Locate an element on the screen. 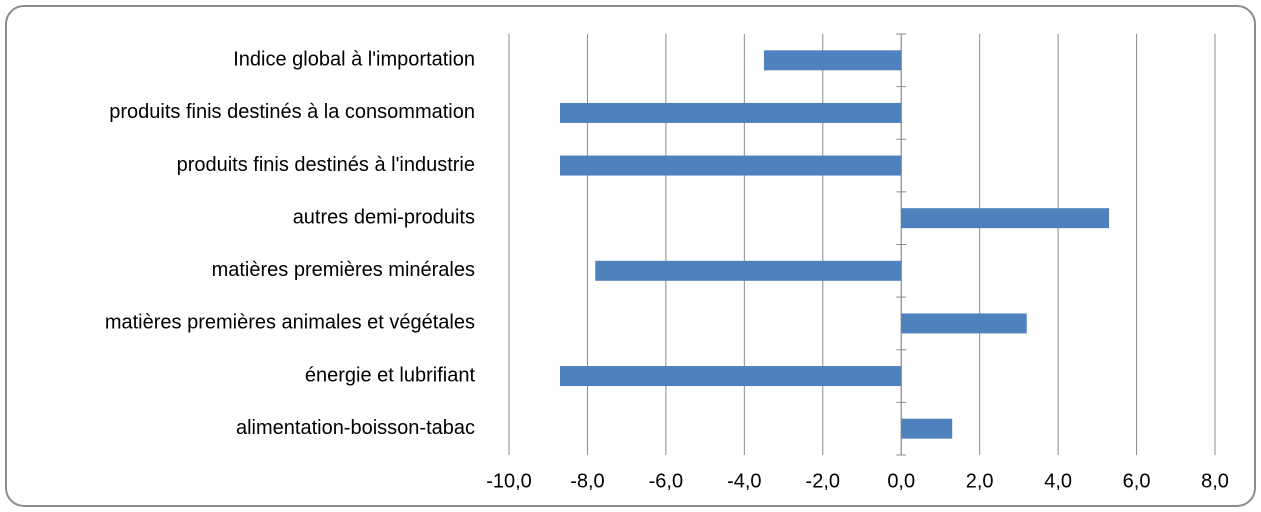  y-tick-label: produits finis destinés à l'industrie is located at coordinates (326, 165).